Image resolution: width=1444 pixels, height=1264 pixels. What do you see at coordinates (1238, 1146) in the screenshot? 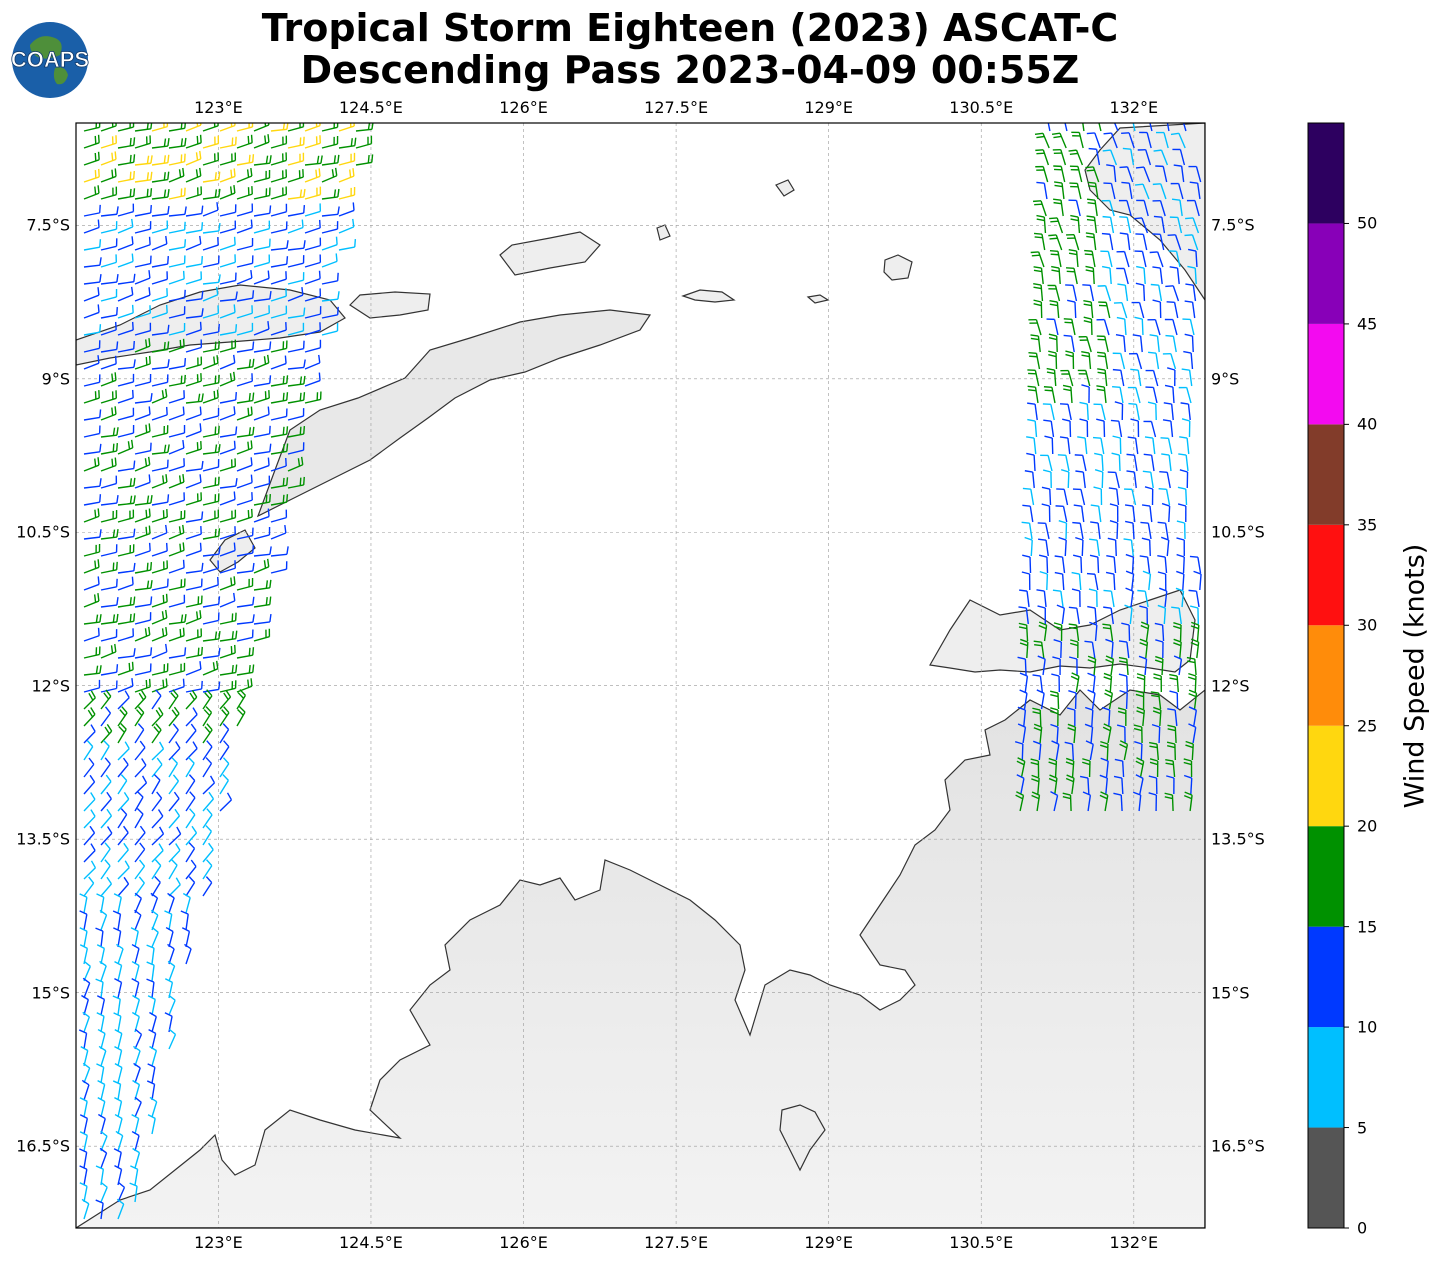
I see `lat-tick-label-right: 16.5°S` at bounding box center [1238, 1146].